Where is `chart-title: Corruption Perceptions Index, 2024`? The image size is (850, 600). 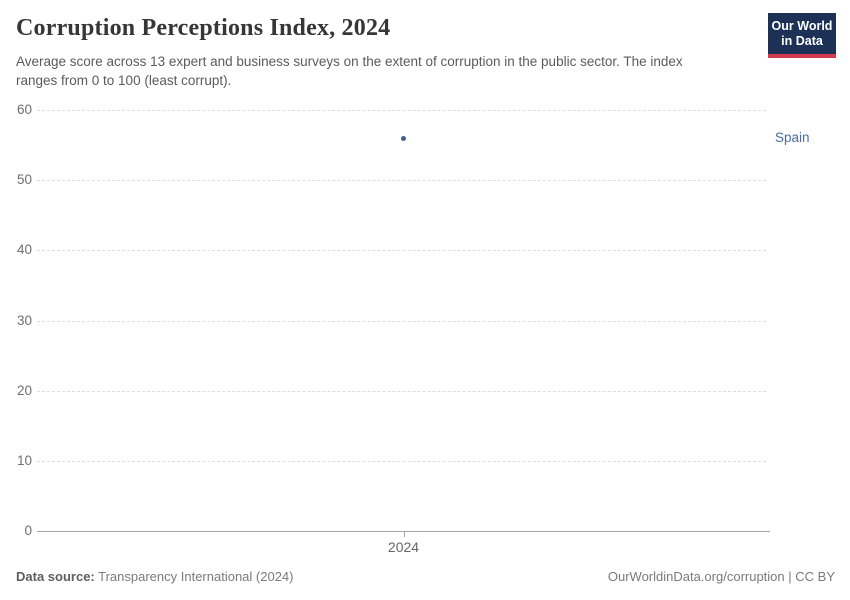
chart-title: Corruption Perceptions Index, 2024 is located at coordinates (203, 28).